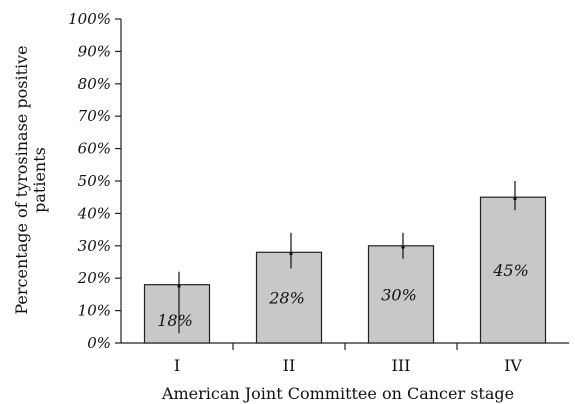  Describe the element at coordinates (94, 278) in the screenshot. I see `y-tick-label: 20%` at that location.